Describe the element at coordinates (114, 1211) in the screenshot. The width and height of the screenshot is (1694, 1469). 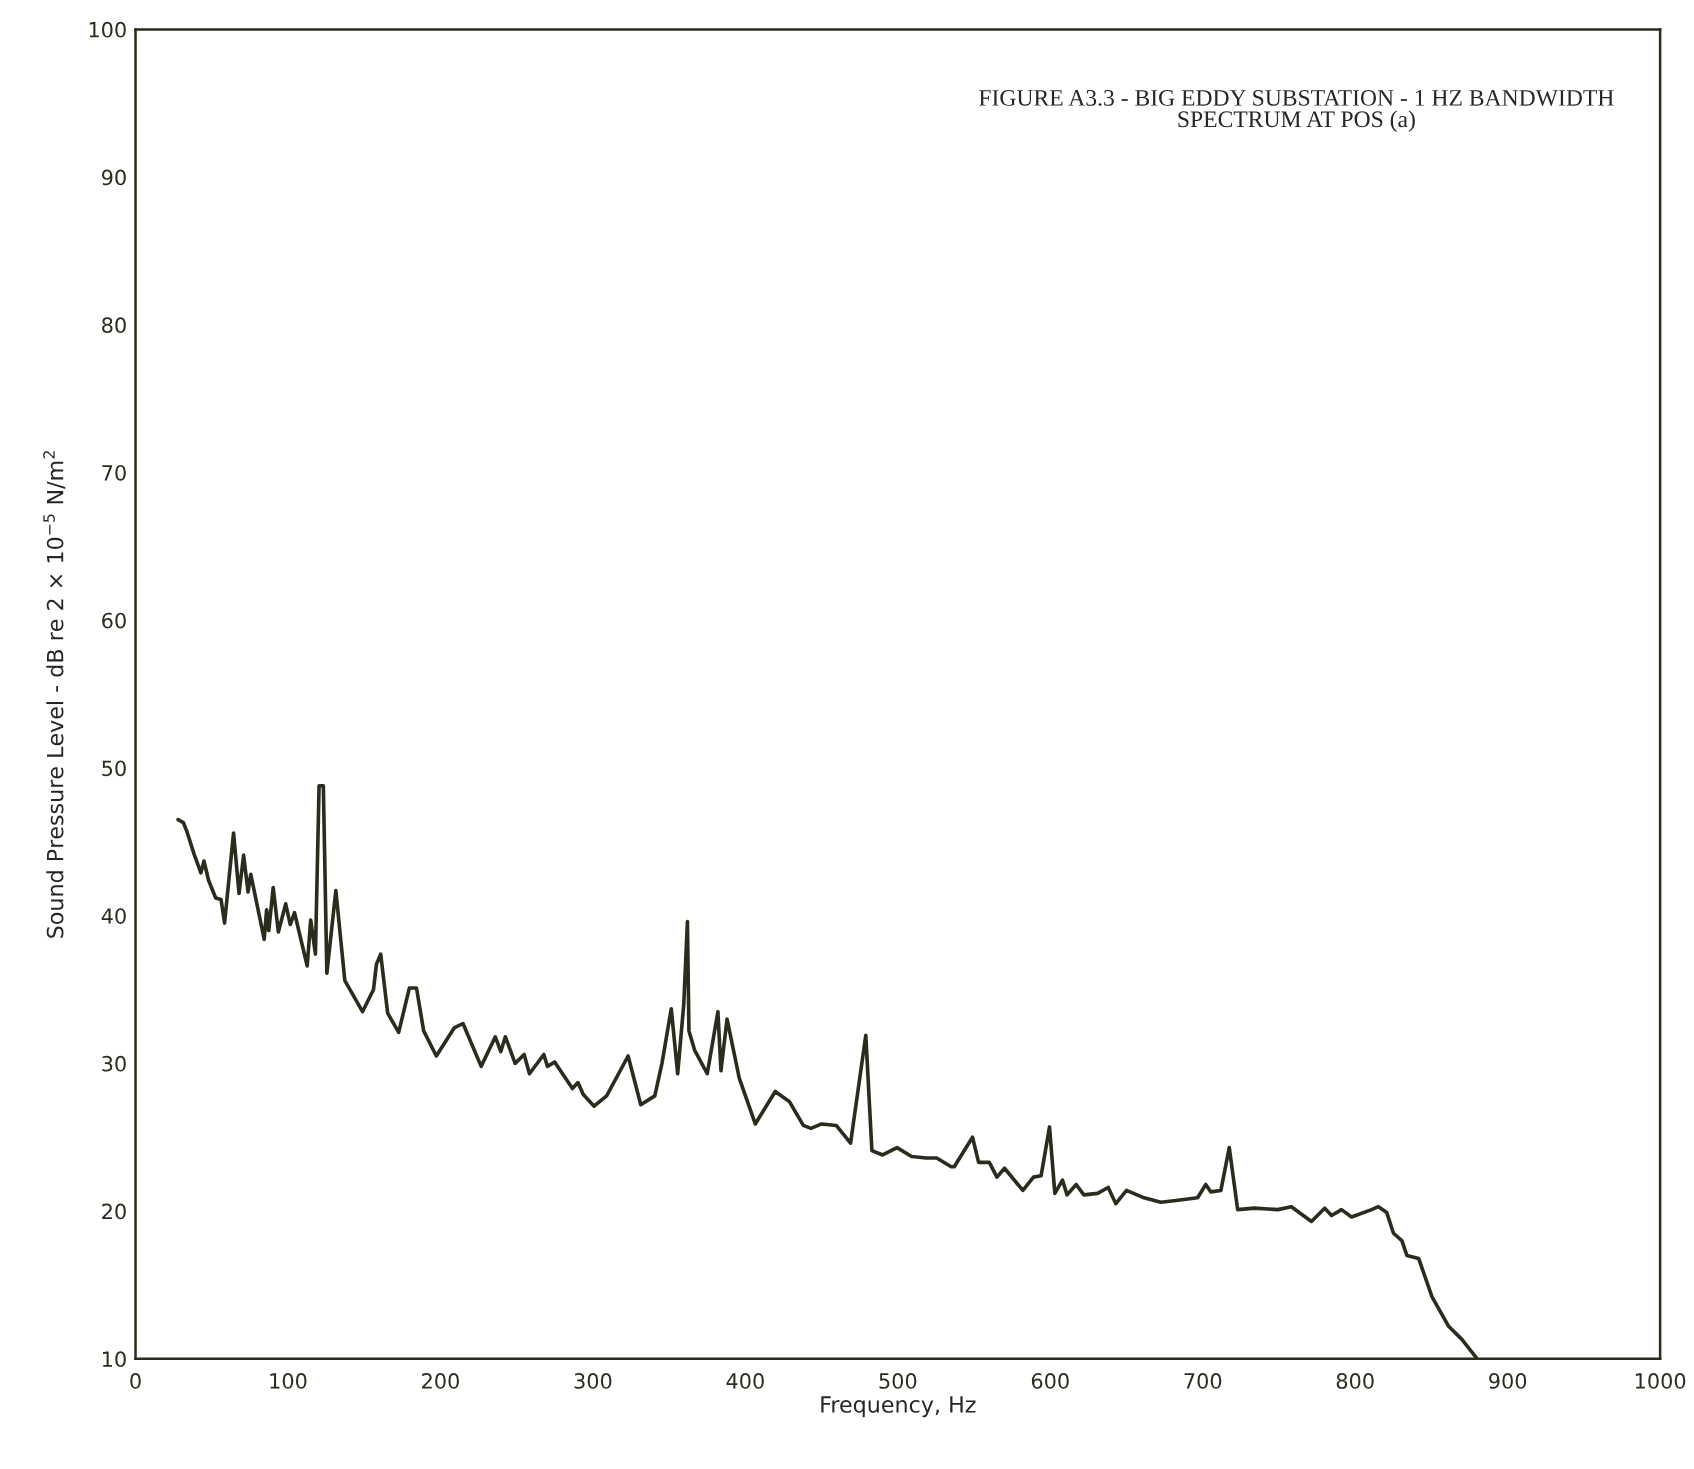
I see `y-tick-label: 20` at that location.